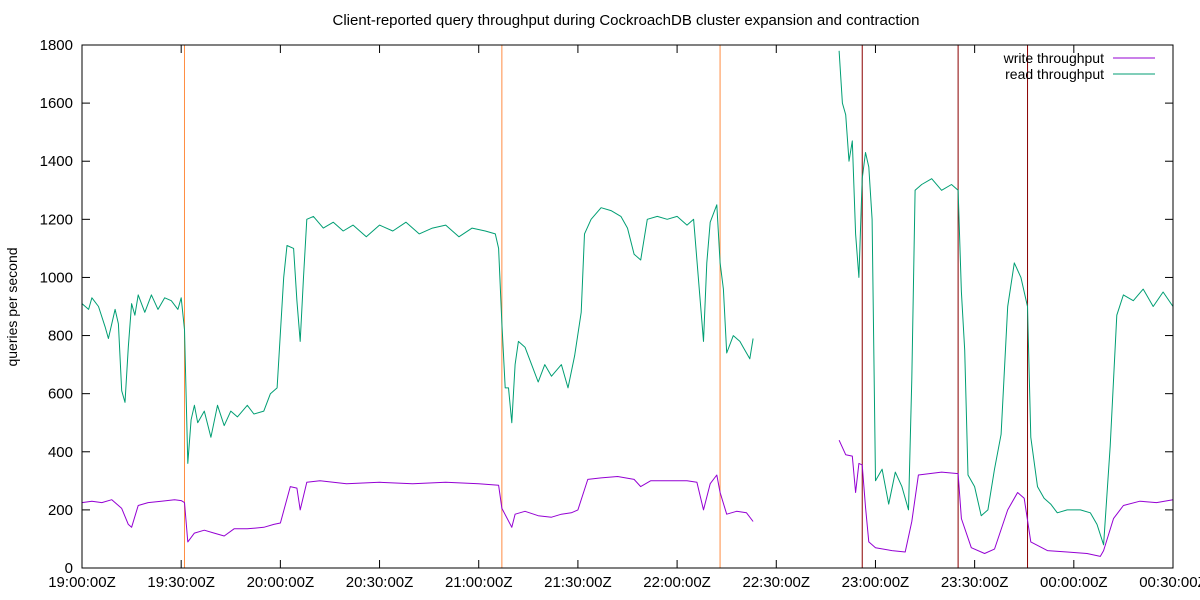 This screenshot has height=600, width=1200. Describe the element at coordinates (1074, 582) in the screenshot. I see `x-tick-label: 00:00:00Z` at that location.